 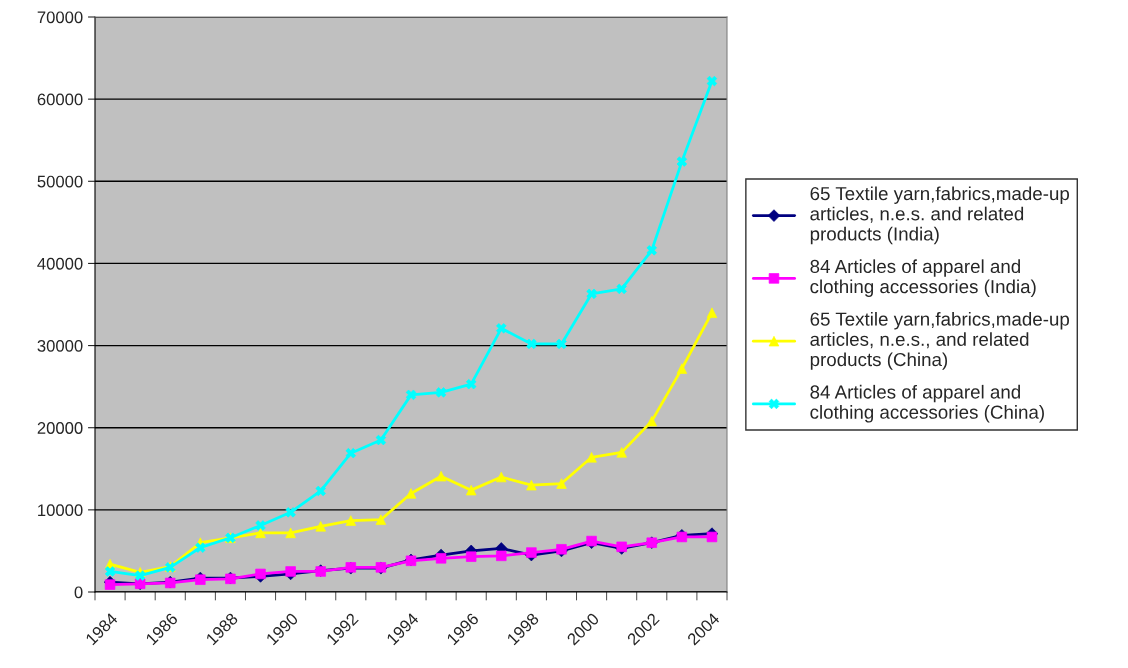 I want to click on y-tick-label: 50000, so click(x=60, y=181).